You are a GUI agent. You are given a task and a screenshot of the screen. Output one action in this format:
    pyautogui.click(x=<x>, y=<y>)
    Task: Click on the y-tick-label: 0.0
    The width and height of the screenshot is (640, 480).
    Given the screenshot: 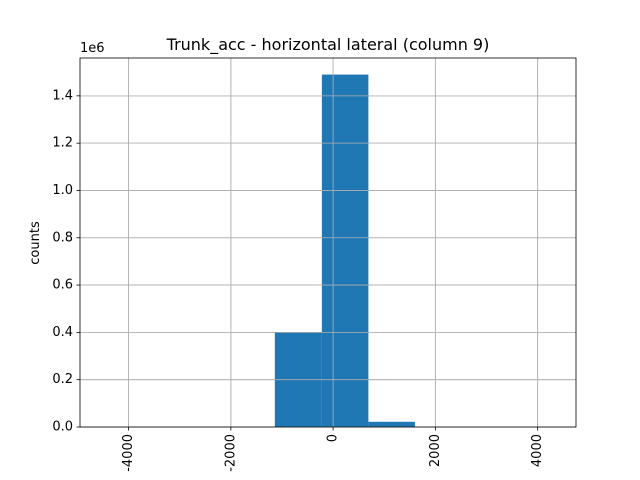 What is the action you would take?
    pyautogui.click(x=62, y=427)
    